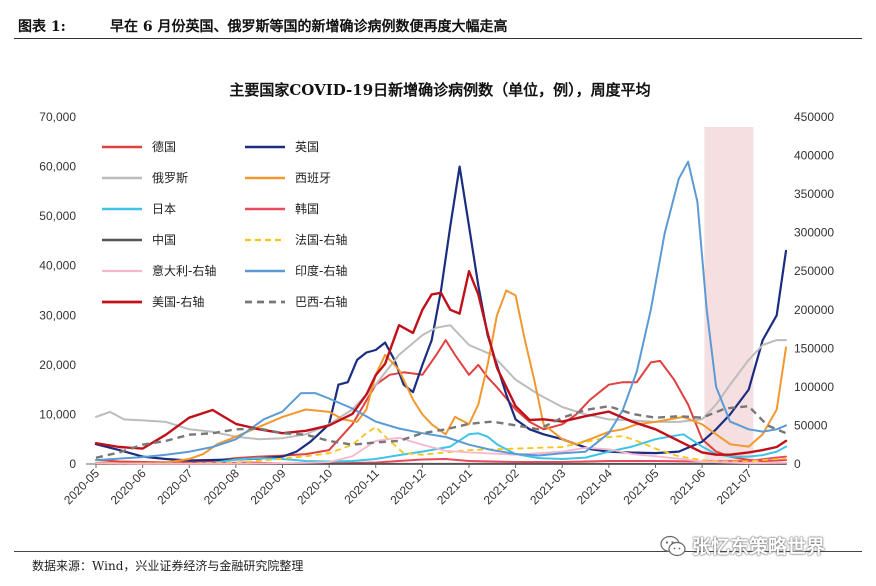 The width and height of the screenshot is (876, 586). Describe the element at coordinates (594, 486) in the screenshot. I see `x-tick-label: 2021-04` at that location.